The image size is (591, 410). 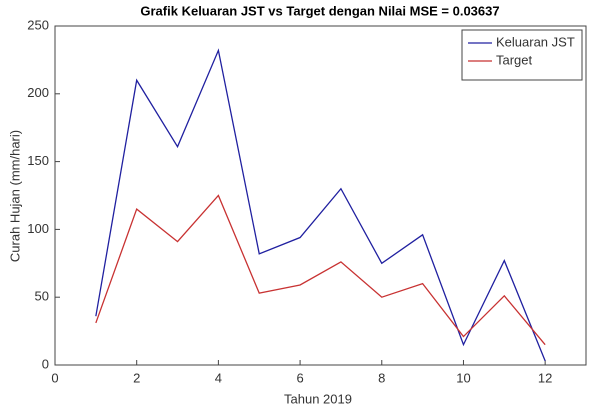 What do you see at coordinates (381, 377) in the screenshot?
I see `x-tick-label: 8` at bounding box center [381, 377].